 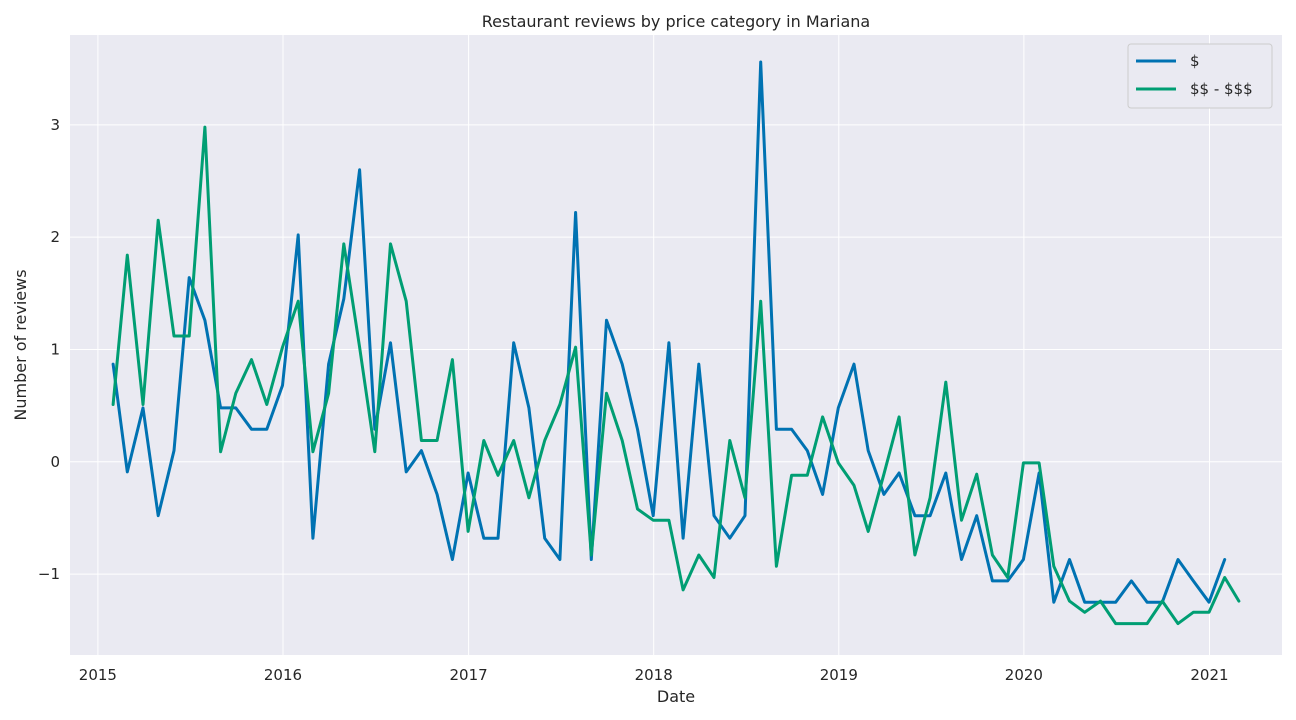 I want to click on x-tick-label: 2016, so click(x=283, y=675).